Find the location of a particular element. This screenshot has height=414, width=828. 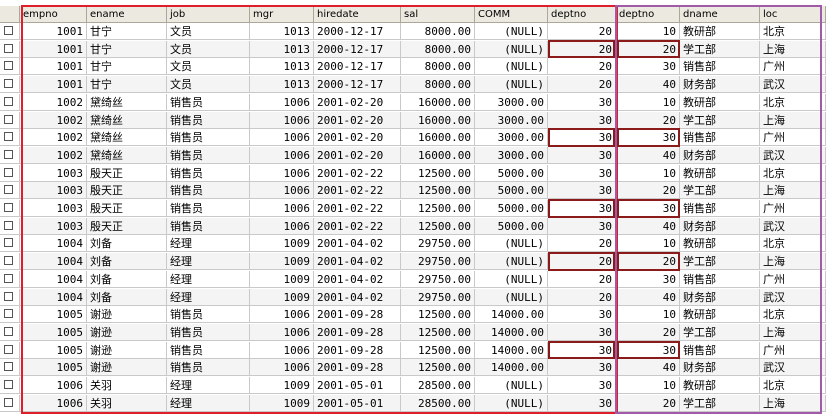

cell-hiredate: 2000-12-17 is located at coordinates (357, 31).